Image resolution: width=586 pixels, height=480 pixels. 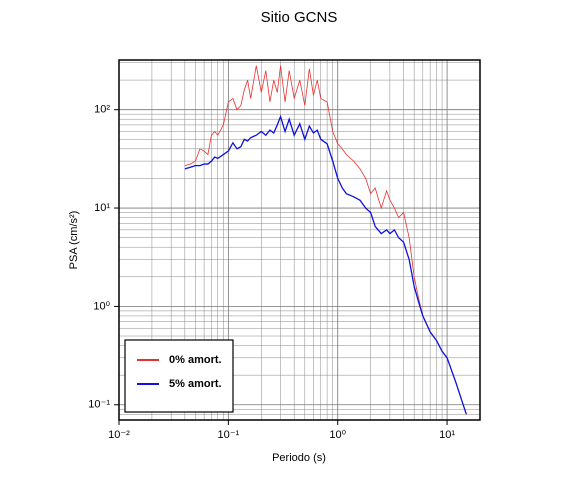 What do you see at coordinates (179, 376) in the screenshot?
I see `legend-box` at bounding box center [179, 376].